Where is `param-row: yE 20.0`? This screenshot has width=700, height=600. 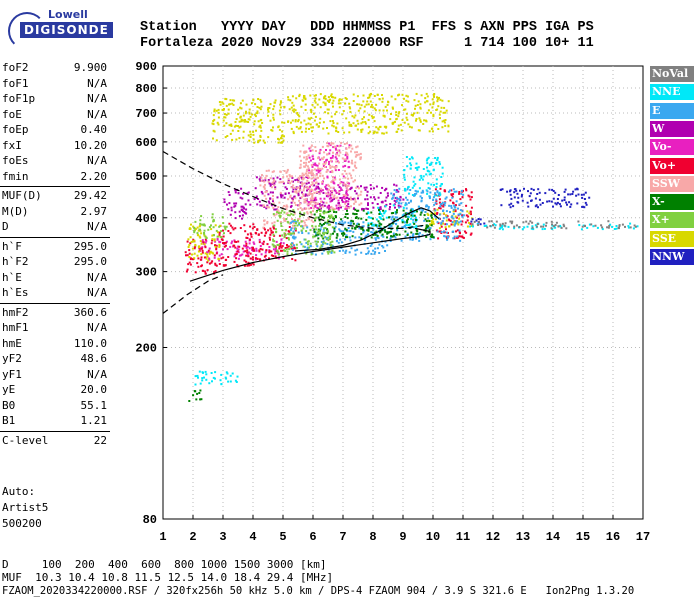 param-row: yE 20.0 is located at coordinates (55, 390).